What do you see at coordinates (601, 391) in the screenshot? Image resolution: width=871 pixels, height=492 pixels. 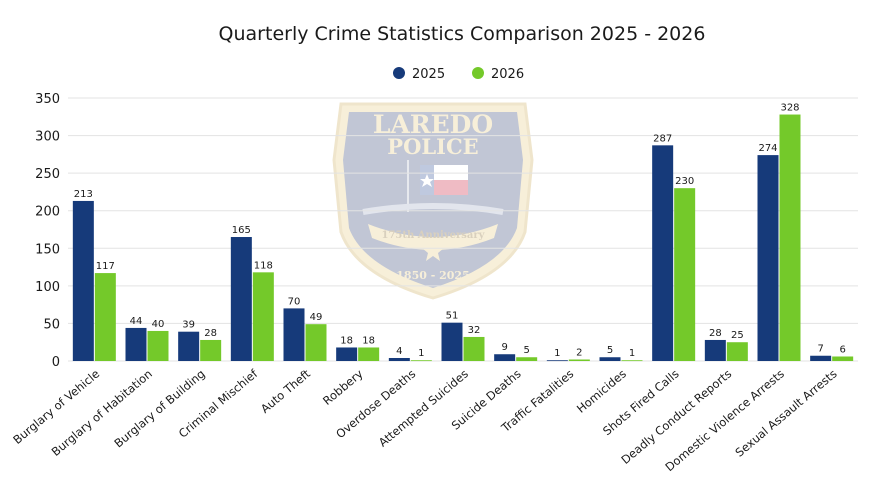 I see `x-category-label: Homicides` at bounding box center [601, 391].